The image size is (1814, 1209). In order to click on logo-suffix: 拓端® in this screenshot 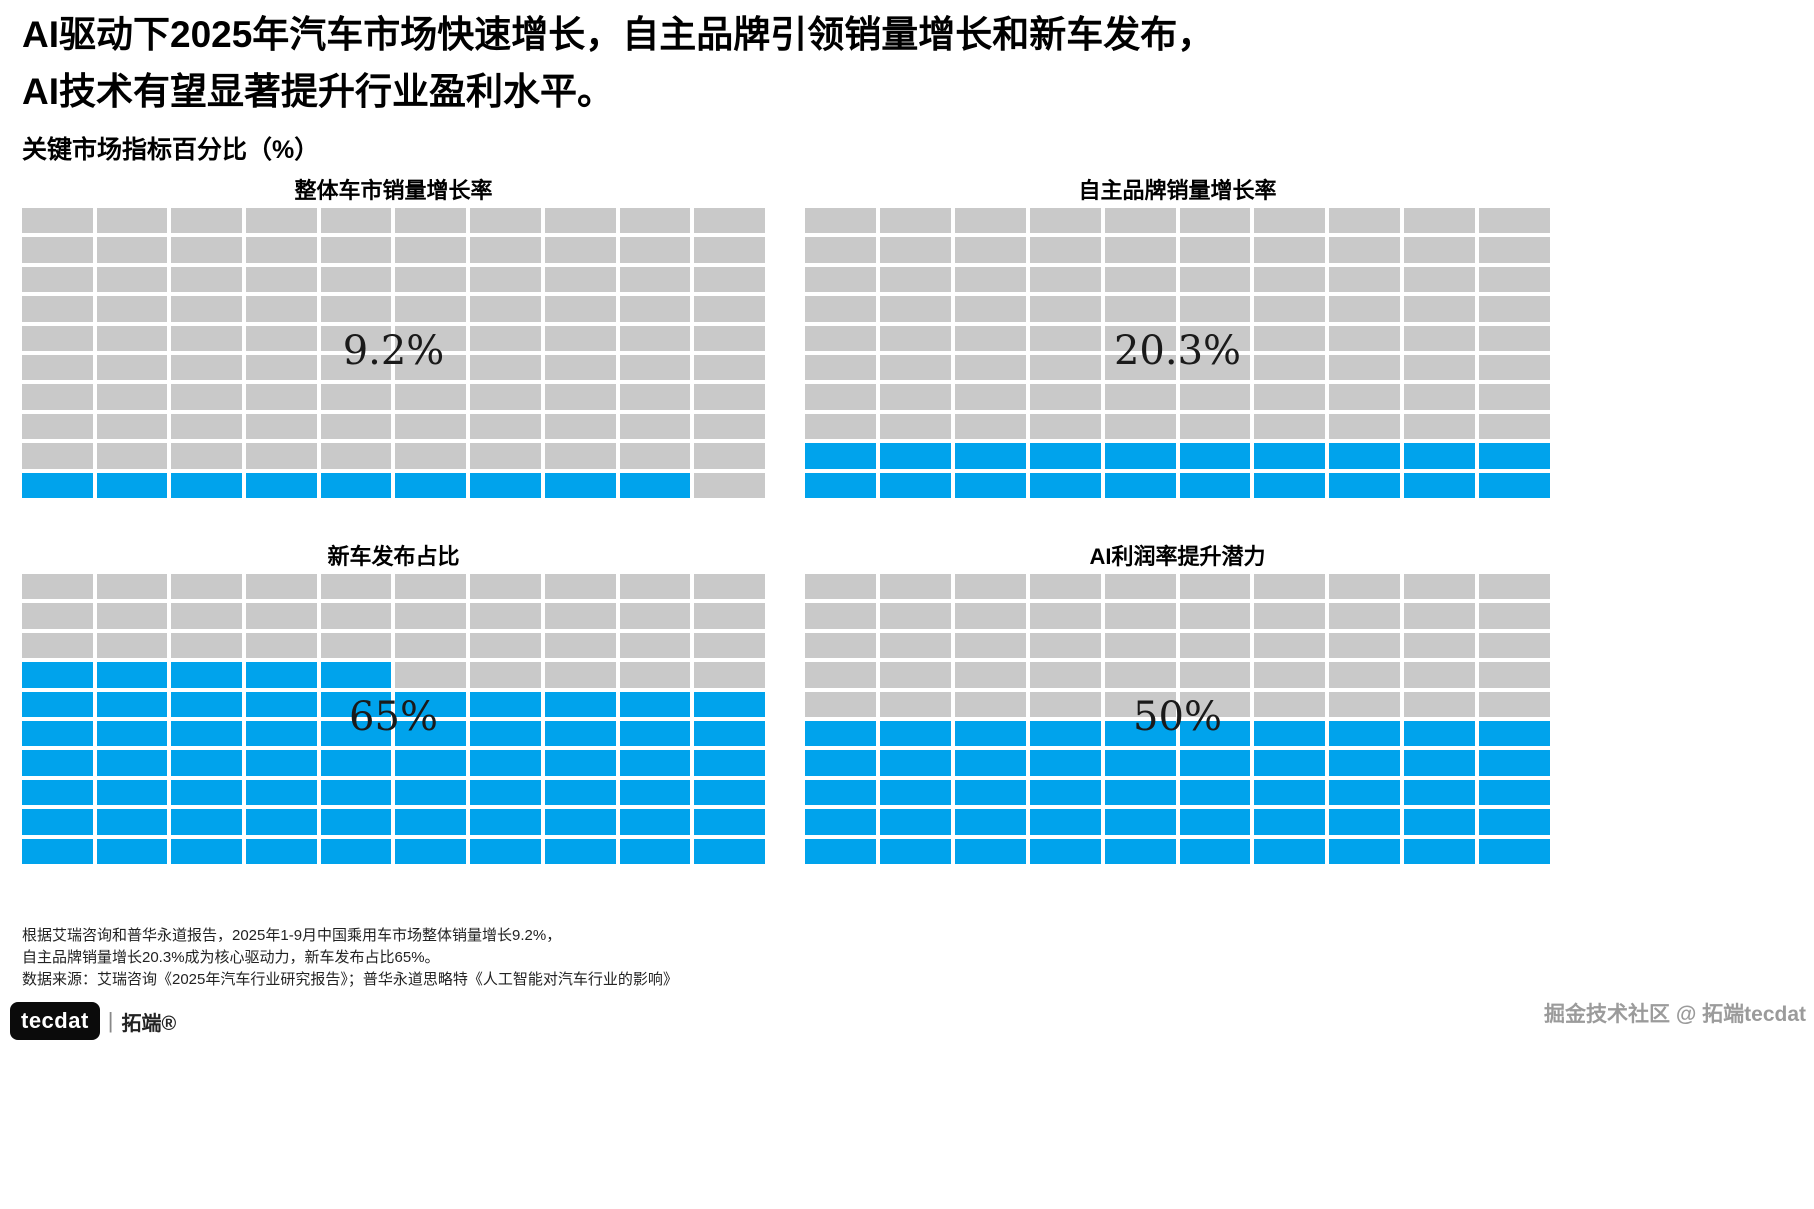, I will do `click(149, 1023)`.